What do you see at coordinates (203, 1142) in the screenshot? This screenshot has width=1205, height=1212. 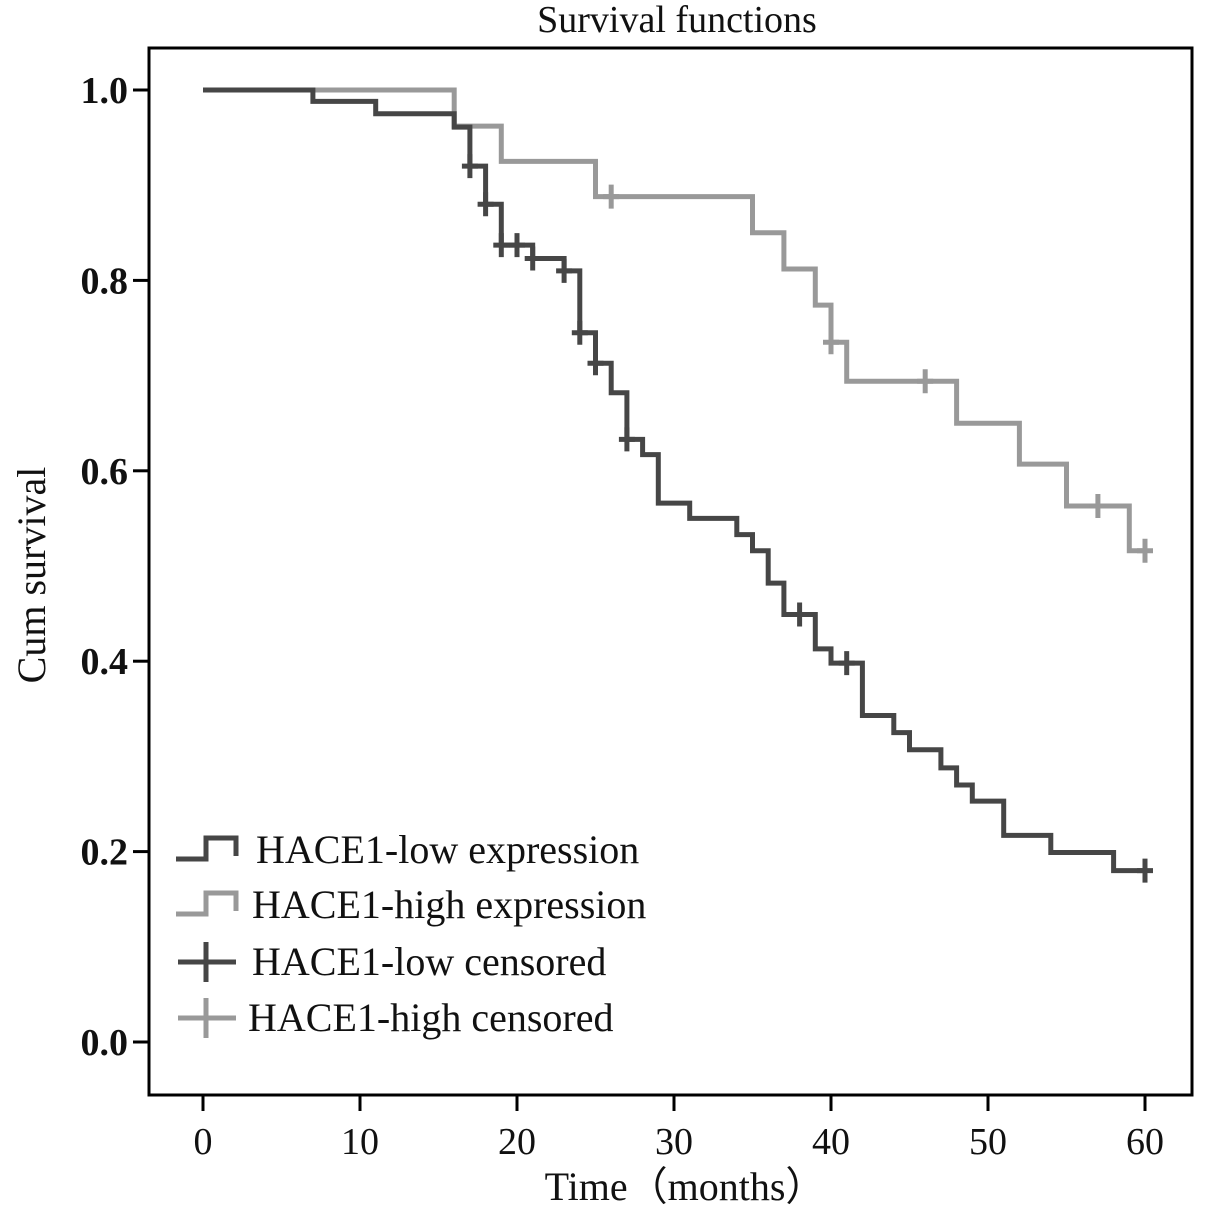 I see `x-tick-label: 0` at bounding box center [203, 1142].